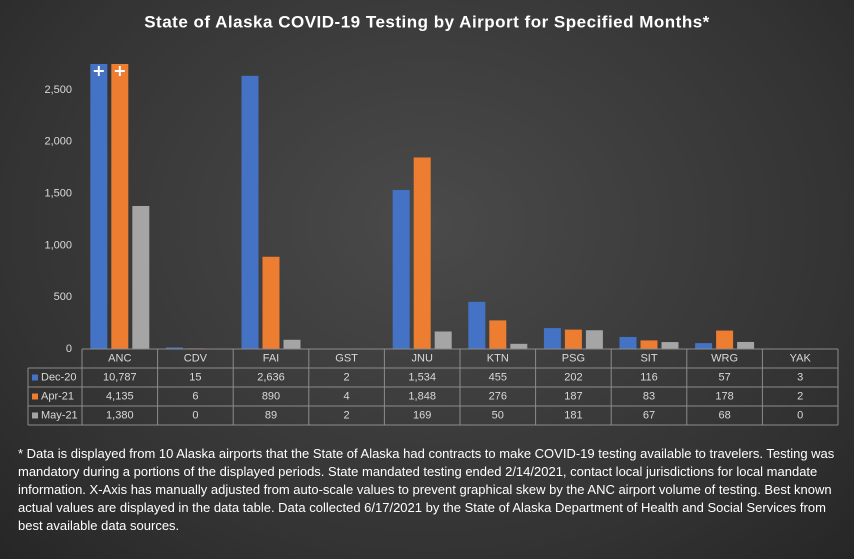 The width and height of the screenshot is (854, 559). Describe the element at coordinates (120, 415) in the screenshot. I see `table-value: 1,380` at that location.